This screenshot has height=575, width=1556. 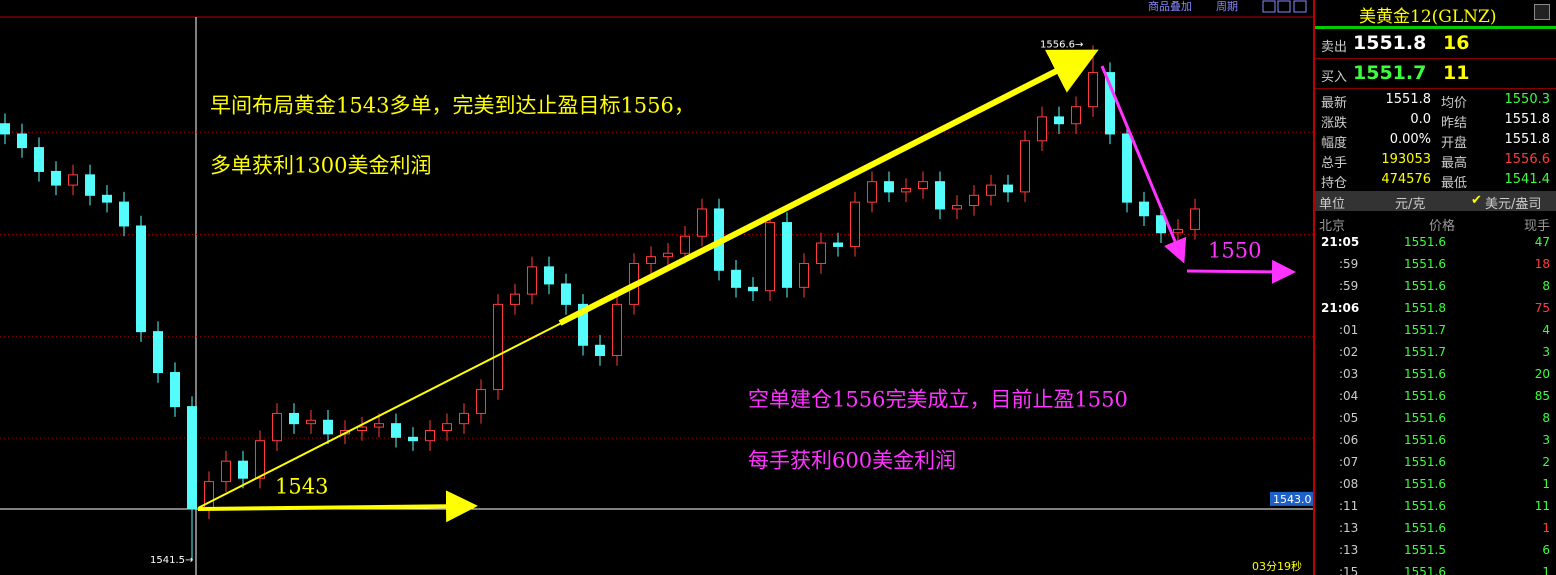 I want to click on stat-value: 1541.4, so click(x=1527, y=179).